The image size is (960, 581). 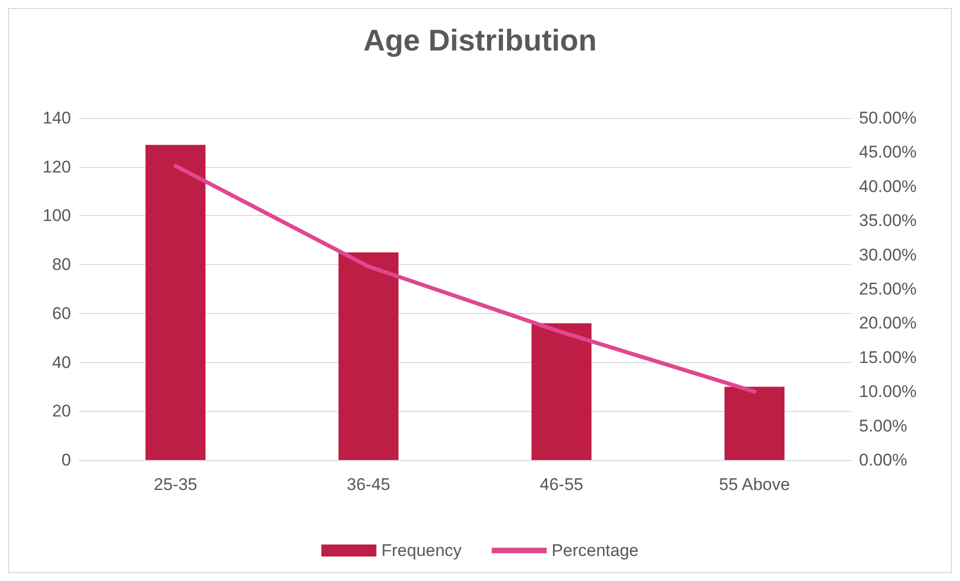 I want to click on y2-tick-label: 20.00%, so click(x=888, y=323).